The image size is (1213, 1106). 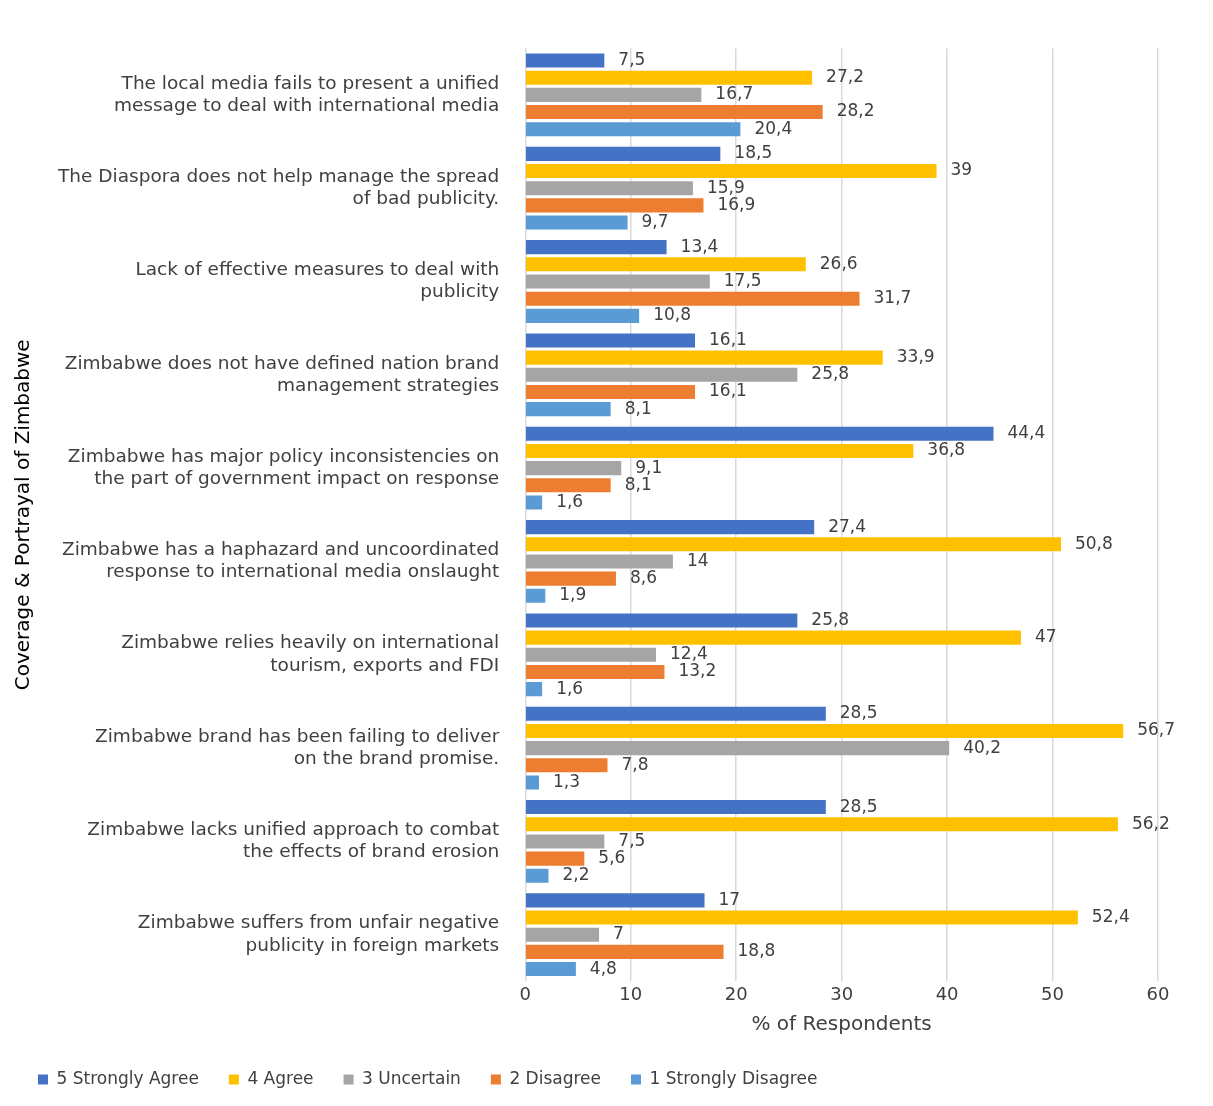 What do you see at coordinates (655, 220) in the screenshot?
I see `data-label: 9,7` at bounding box center [655, 220].